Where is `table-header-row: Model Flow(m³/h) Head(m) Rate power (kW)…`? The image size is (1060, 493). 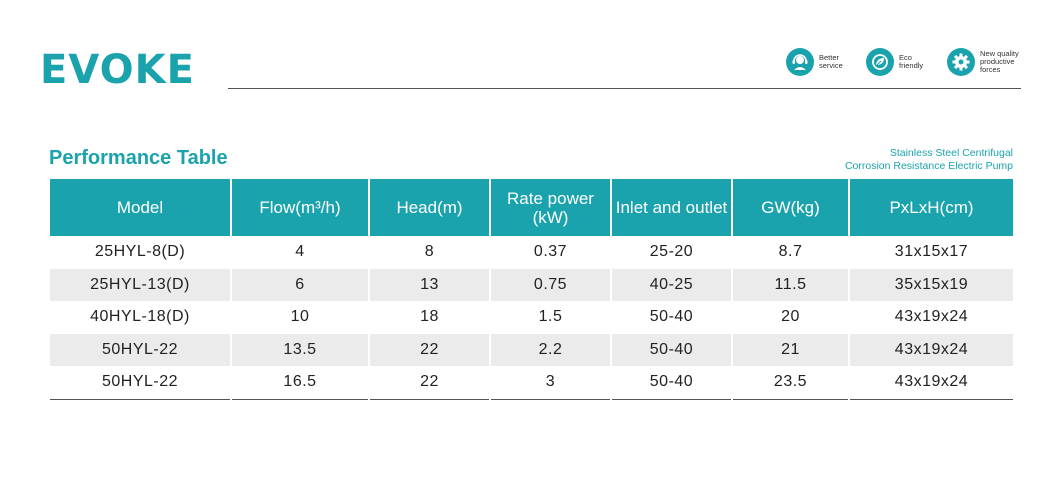
table-header-row: Model Flow(m³/h) Head(m) Rate power (kW)… is located at coordinates (531, 207).